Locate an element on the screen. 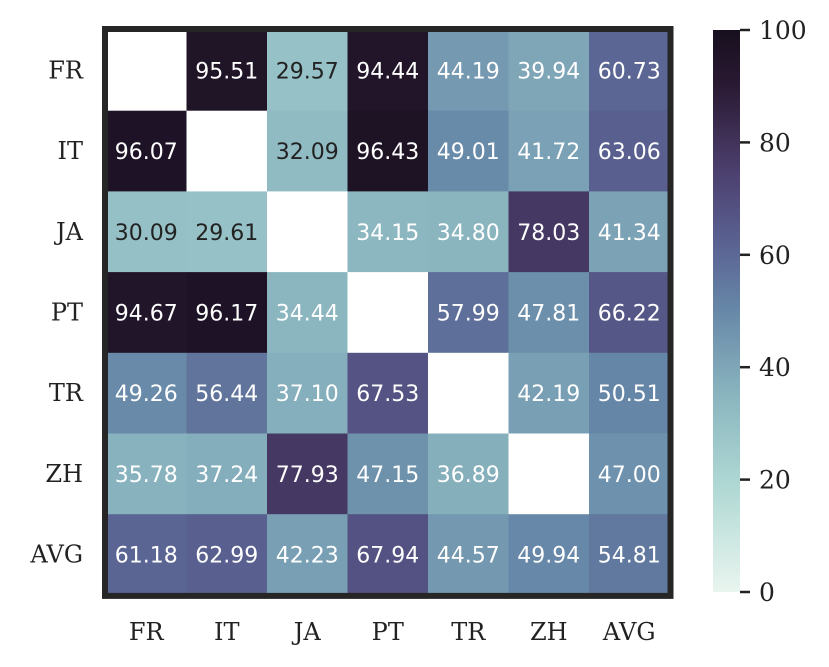 The image size is (829, 667). cell-value-label: 56.44 is located at coordinates (226, 394).